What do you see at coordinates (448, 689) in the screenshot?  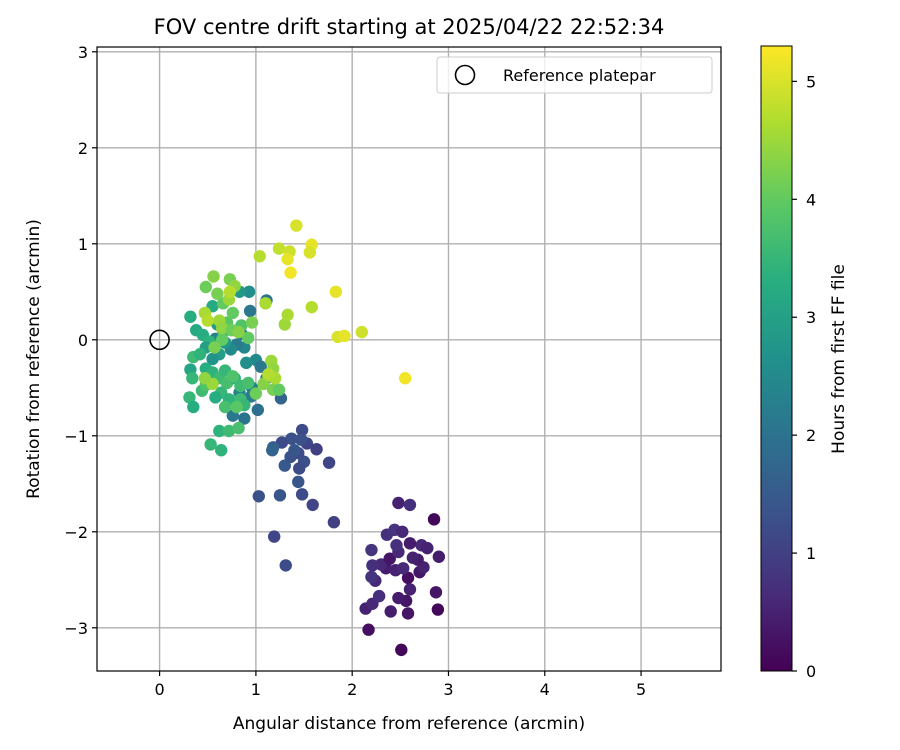 I see `x-tick-label: 3` at bounding box center [448, 689].